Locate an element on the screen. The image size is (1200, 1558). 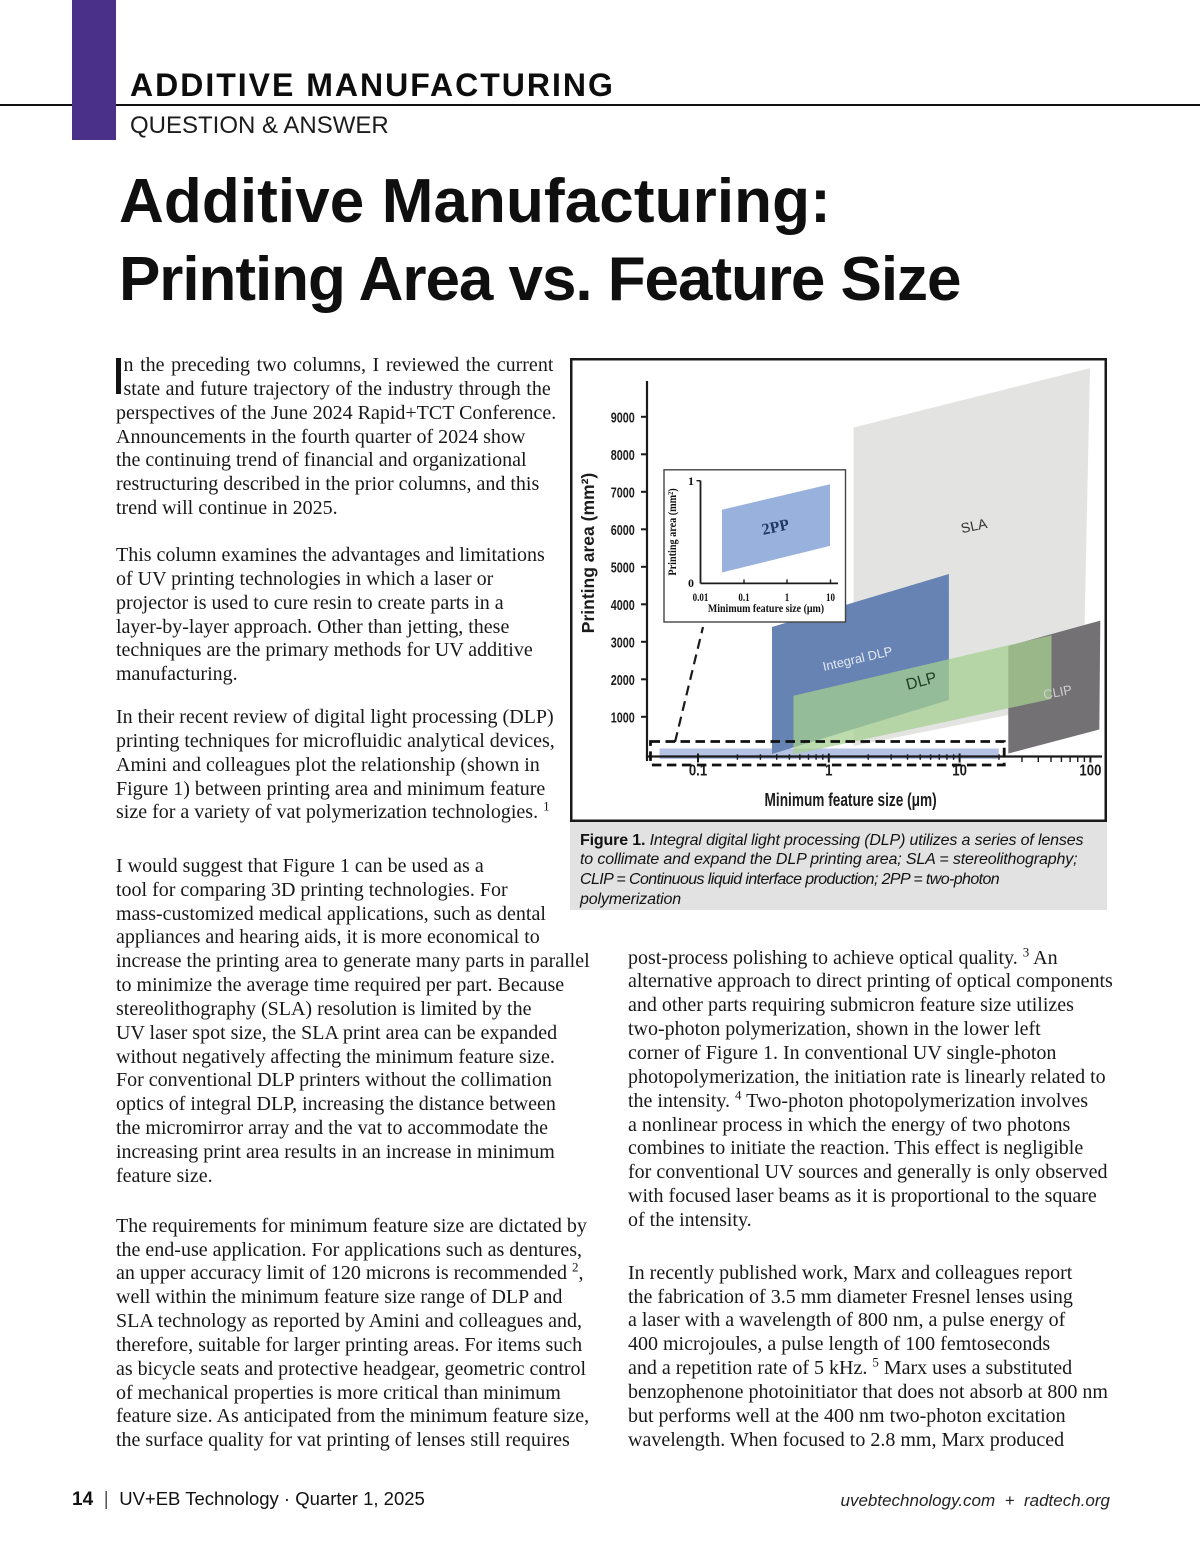
svg-text: 8000 is located at coordinates (623, 454).